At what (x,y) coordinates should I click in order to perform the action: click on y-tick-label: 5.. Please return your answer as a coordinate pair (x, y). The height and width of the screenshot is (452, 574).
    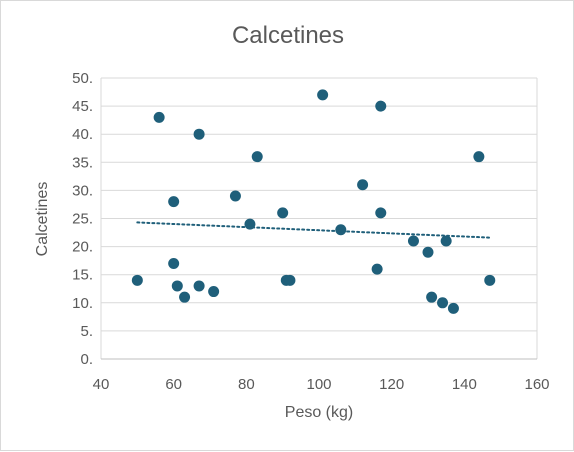
    Looking at the image, I should click on (86, 331).